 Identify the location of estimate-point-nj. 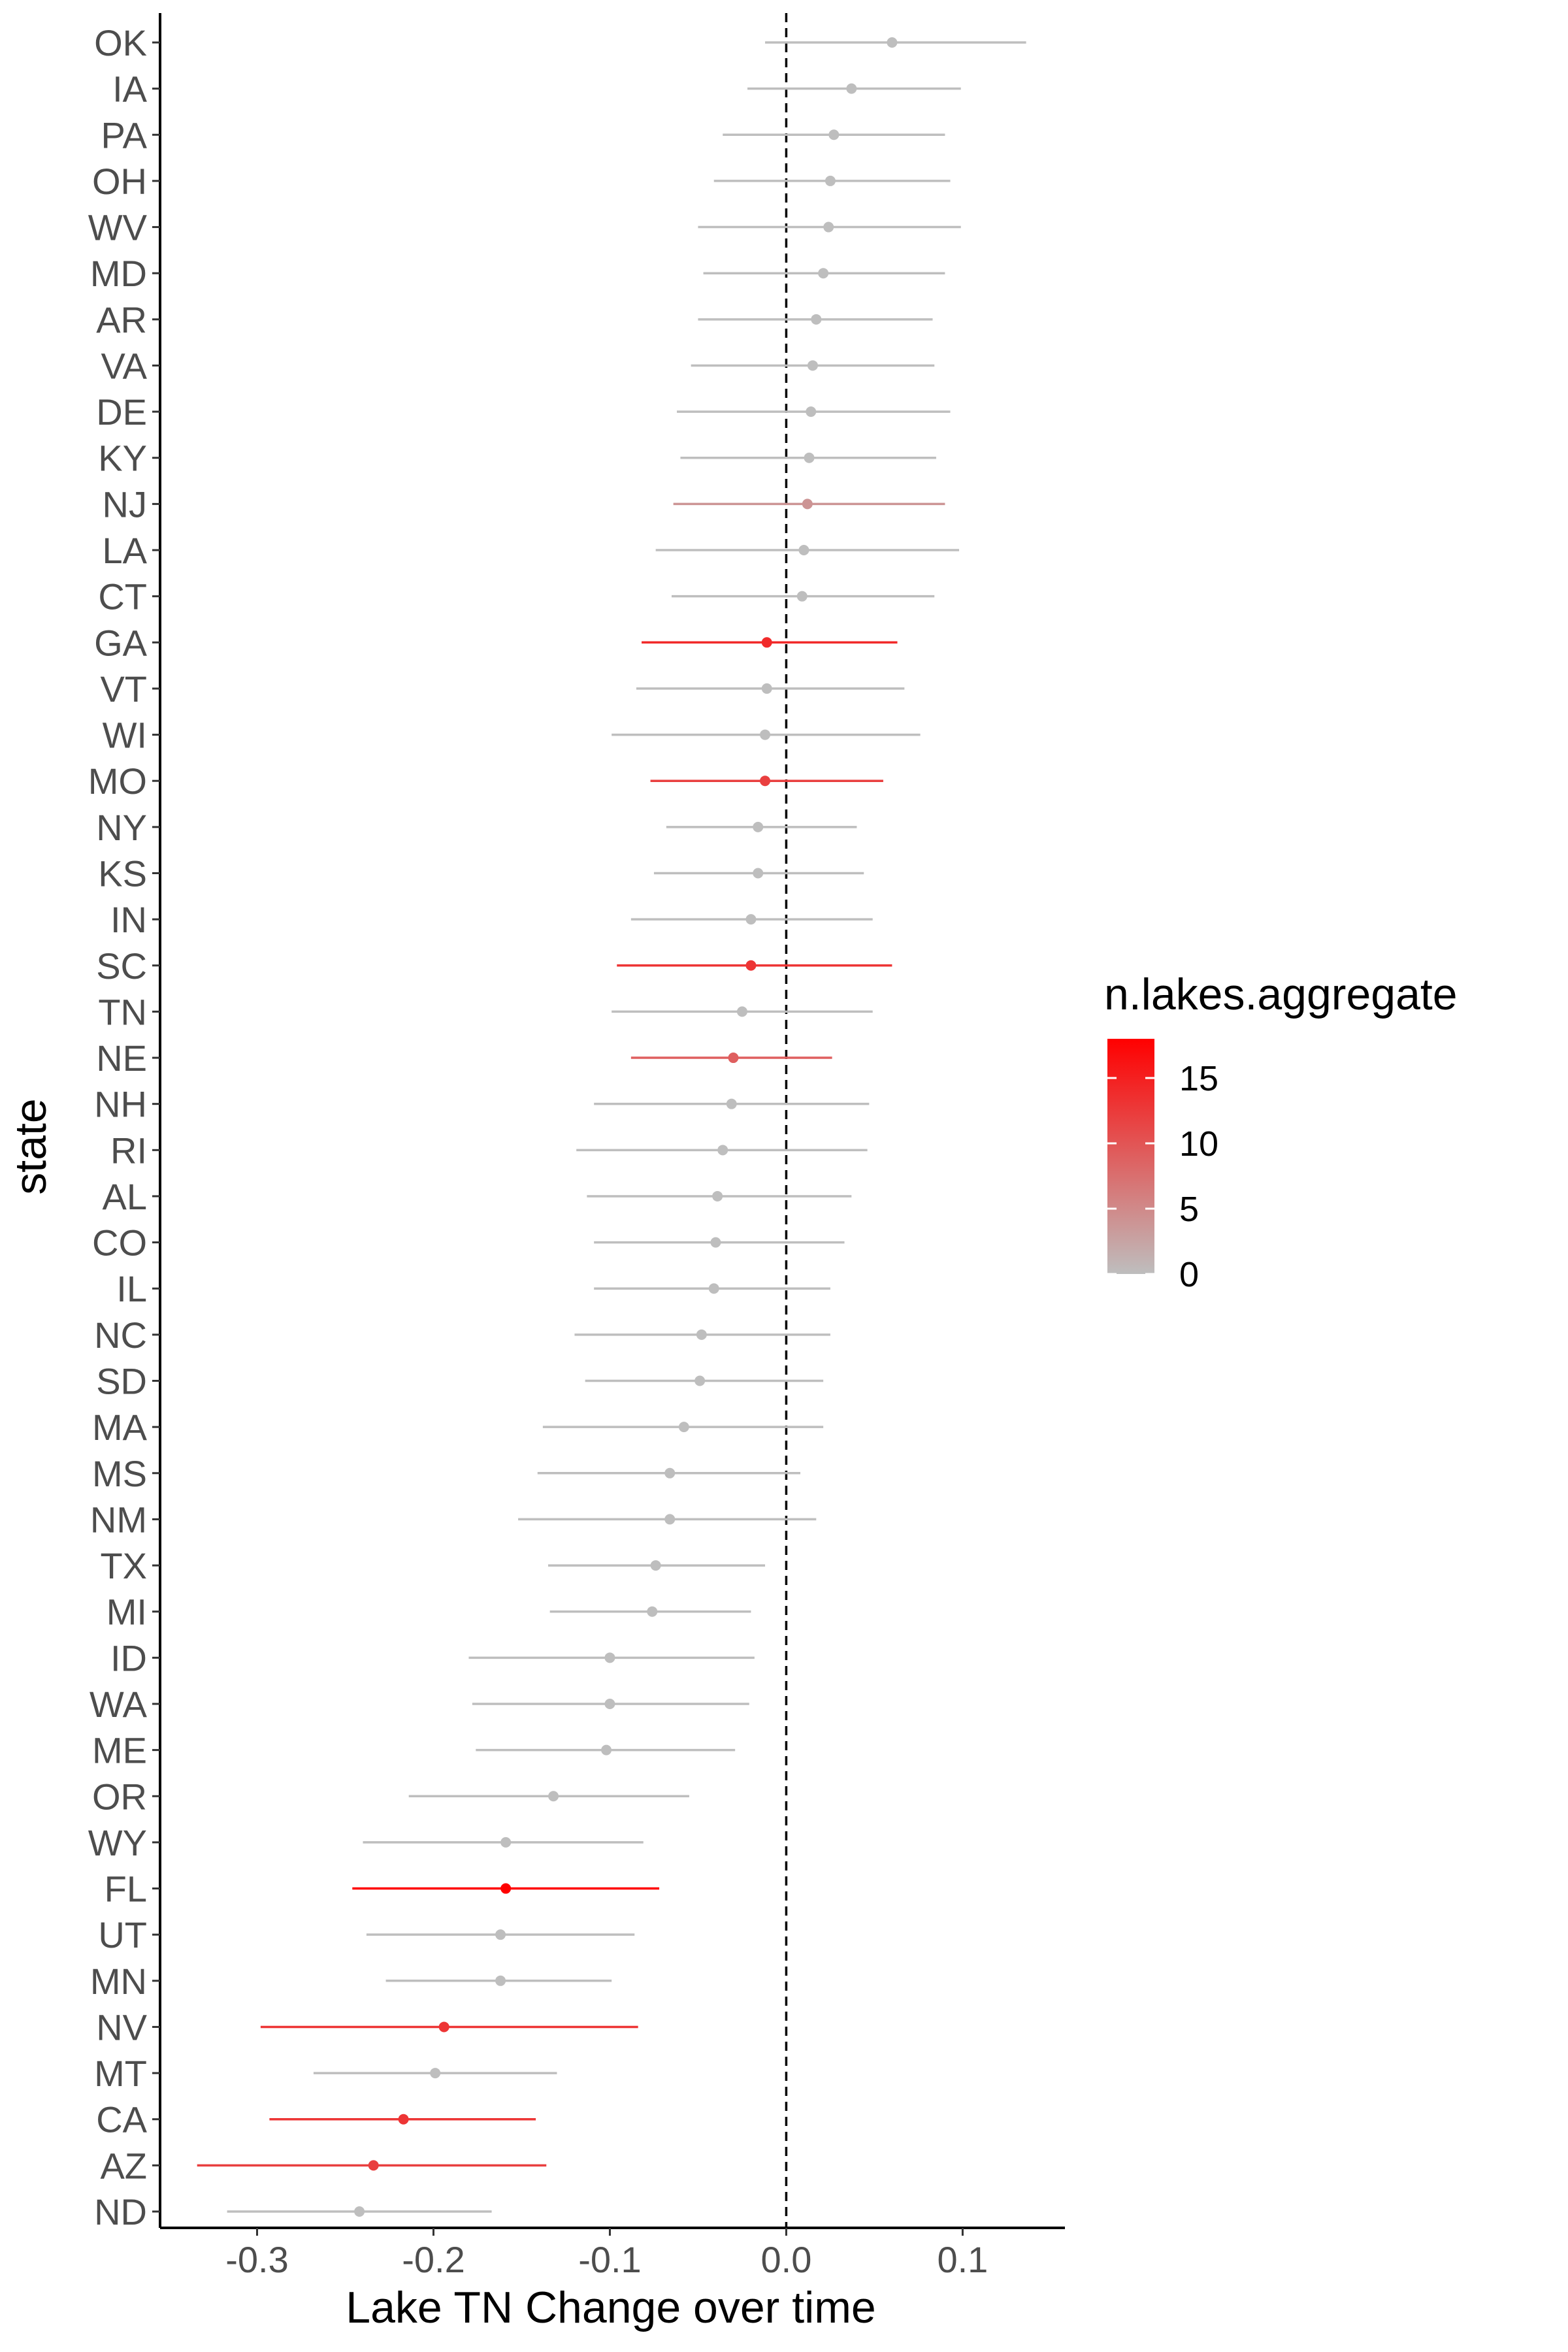
(807, 504).